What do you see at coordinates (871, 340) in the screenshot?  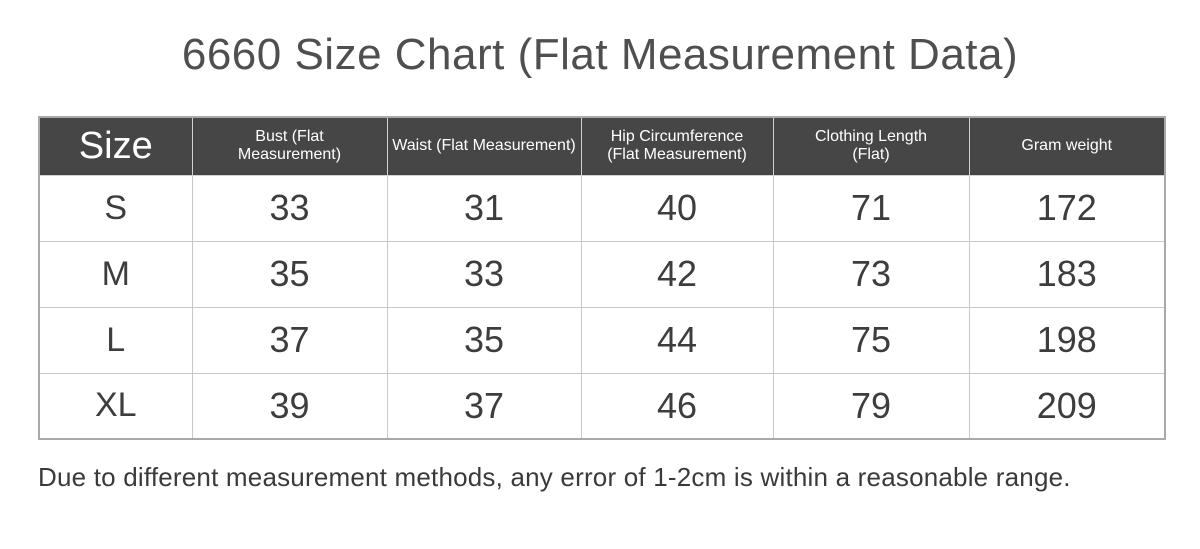 I see `cell-length-l: 75` at bounding box center [871, 340].